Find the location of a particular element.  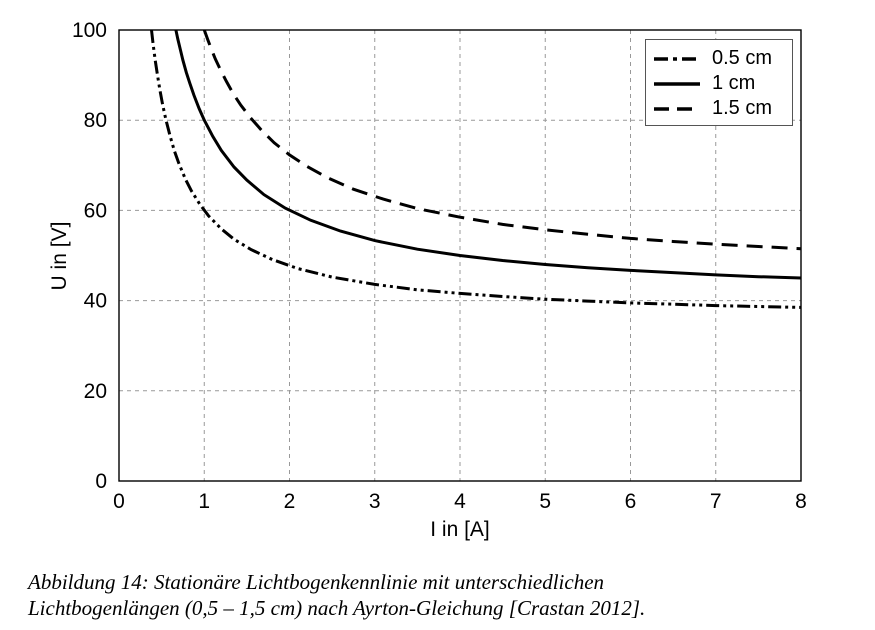

legend-label: 1 cm is located at coordinates (734, 83).